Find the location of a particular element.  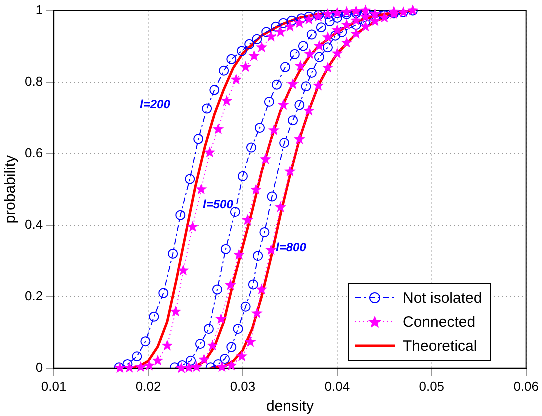

y-tick-label: 0.2 is located at coordinates (34, 296).